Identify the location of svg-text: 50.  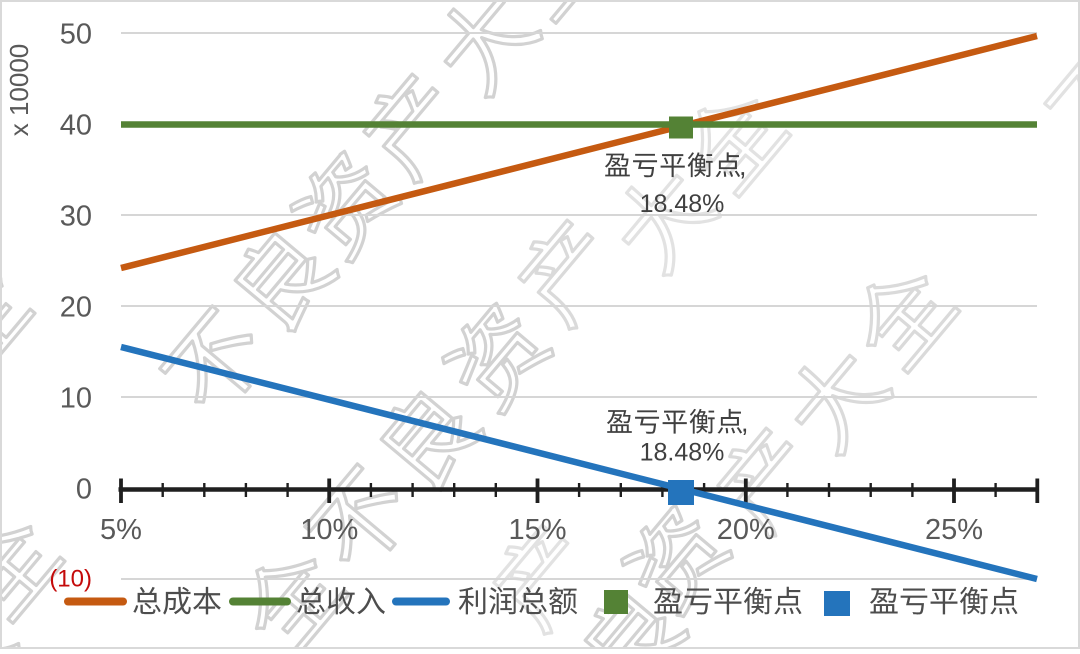
(76, 35).